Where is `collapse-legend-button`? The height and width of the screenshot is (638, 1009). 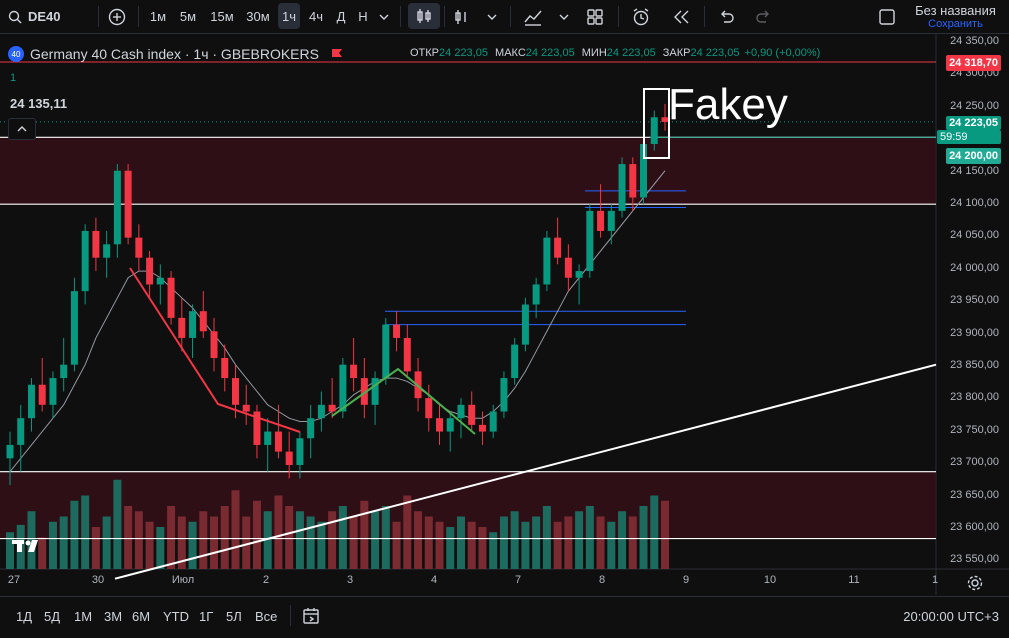 collapse-legend-button is located at coordinates (22, 129).